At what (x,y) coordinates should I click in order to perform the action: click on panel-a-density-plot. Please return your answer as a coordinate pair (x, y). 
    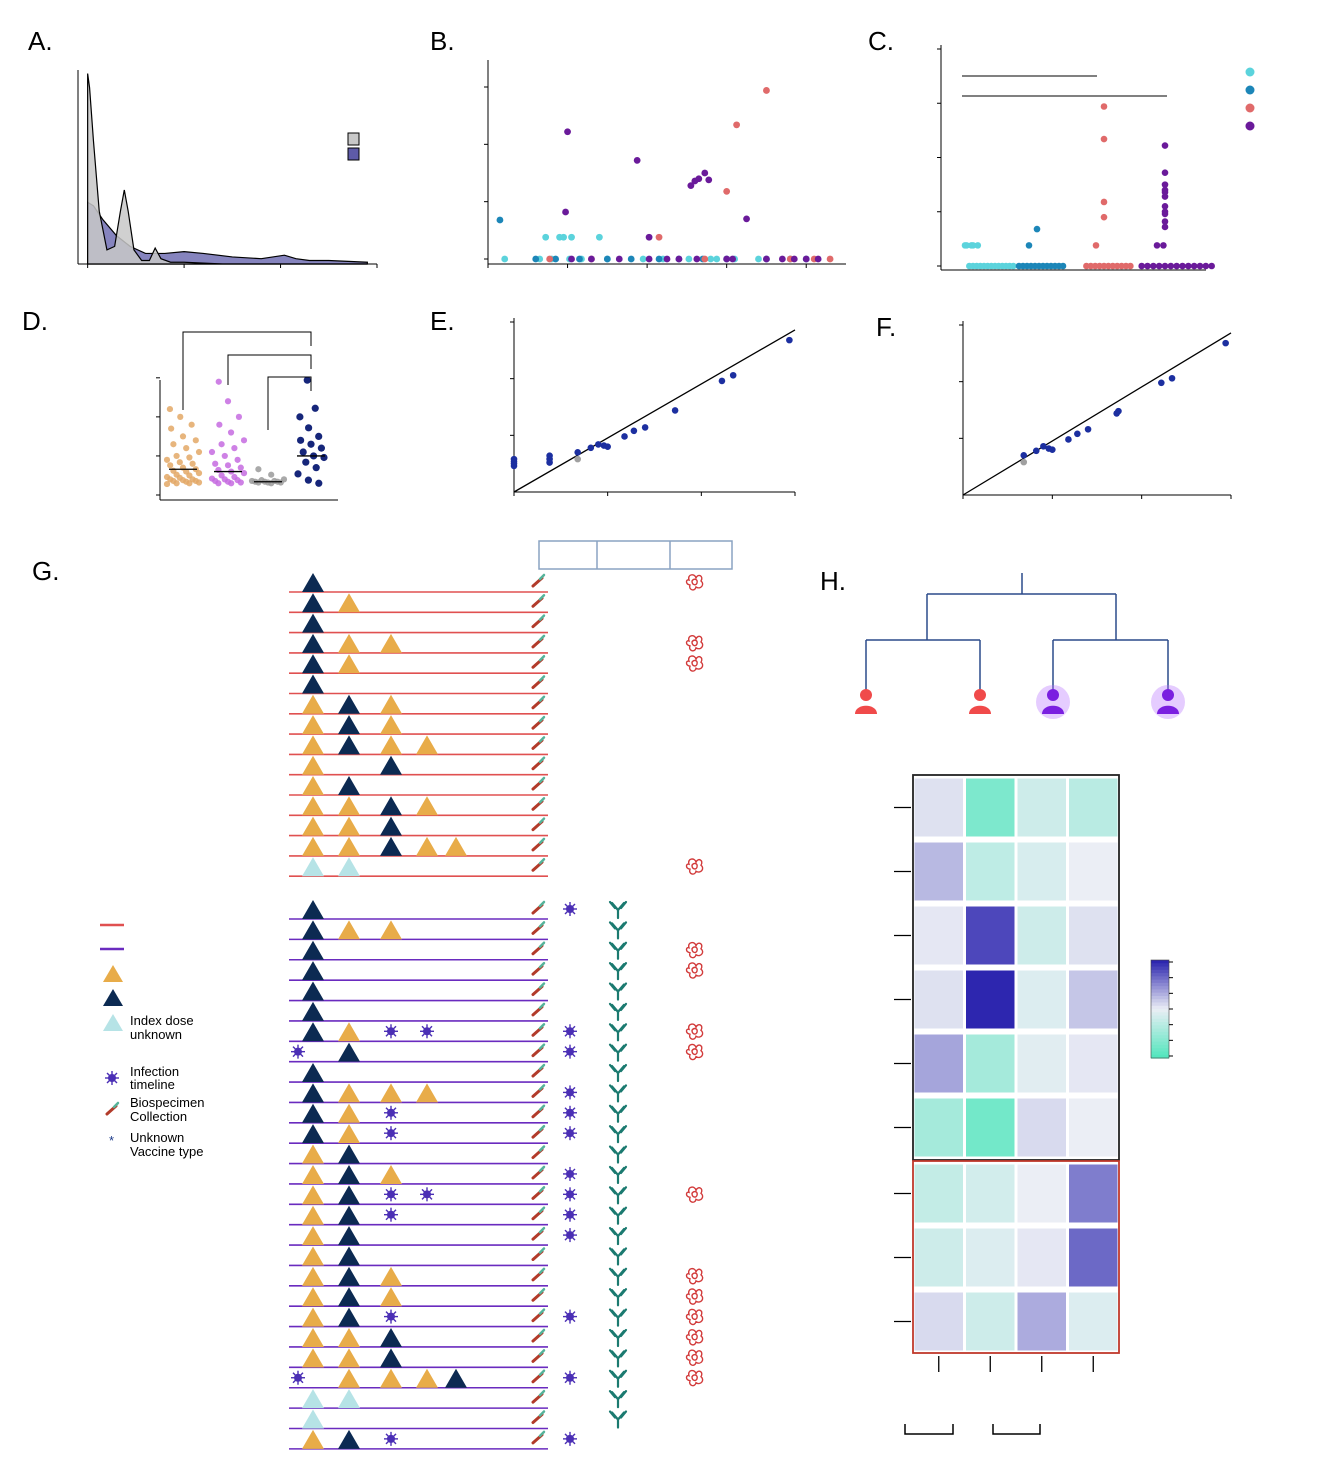
    Looking at the image, I should click on (227, 169).